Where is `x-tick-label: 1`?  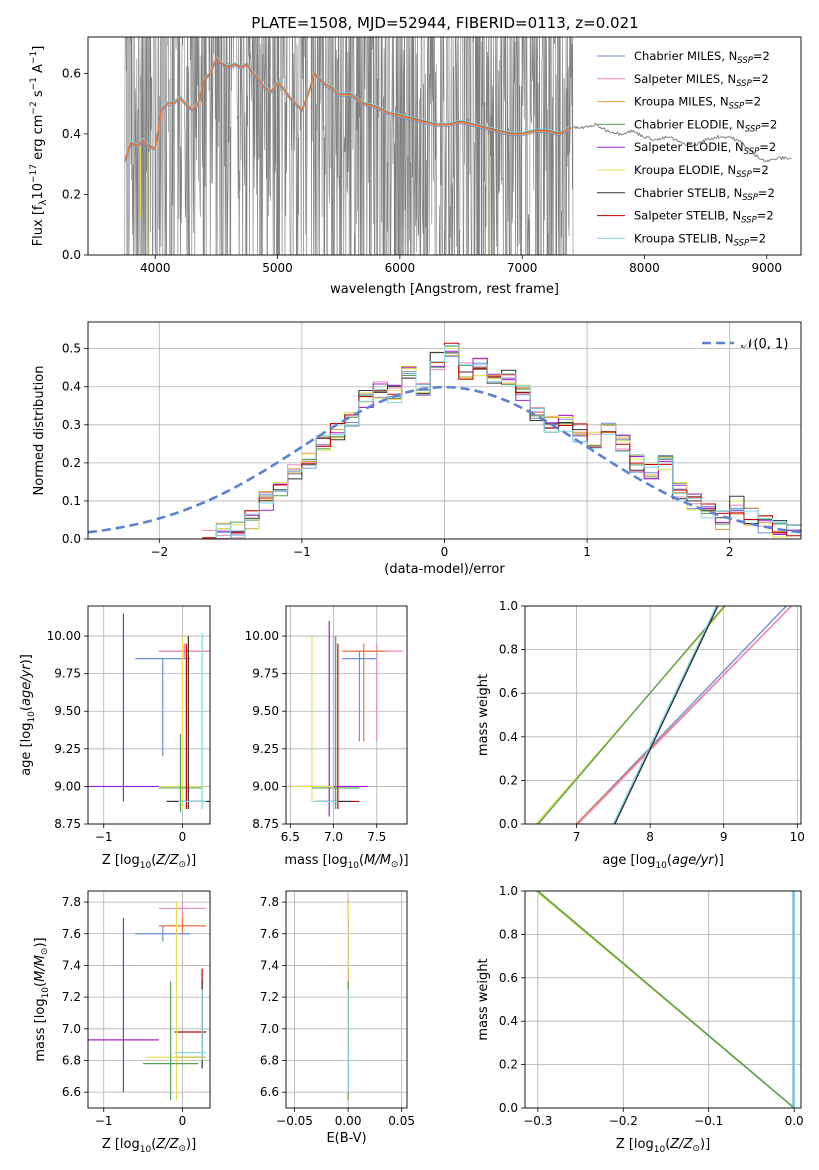 x-tick-label: 1 is located at coordinates (587, 552).